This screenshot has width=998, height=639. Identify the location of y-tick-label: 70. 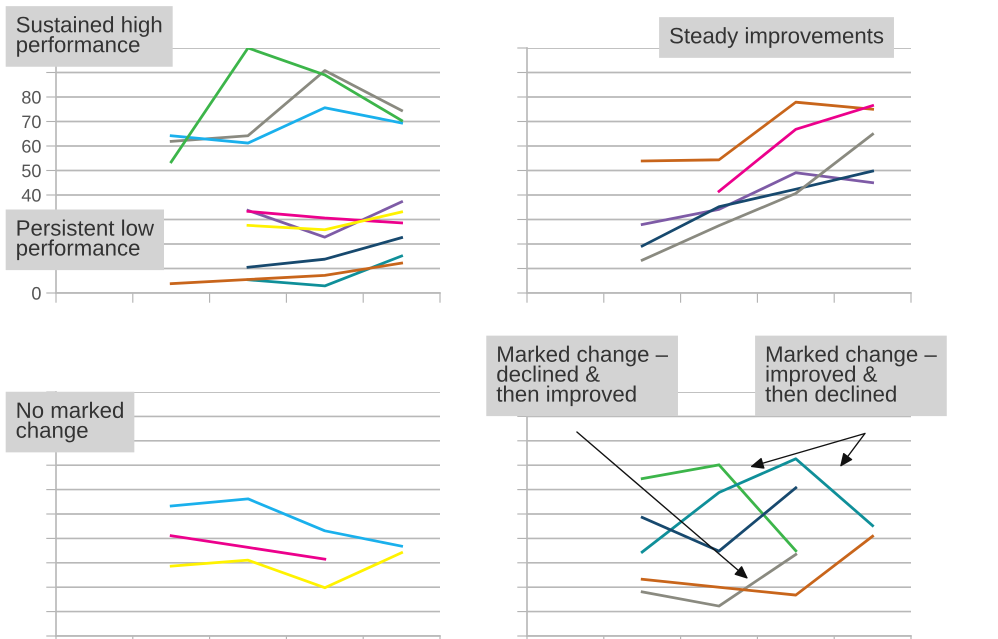
(31, 121).